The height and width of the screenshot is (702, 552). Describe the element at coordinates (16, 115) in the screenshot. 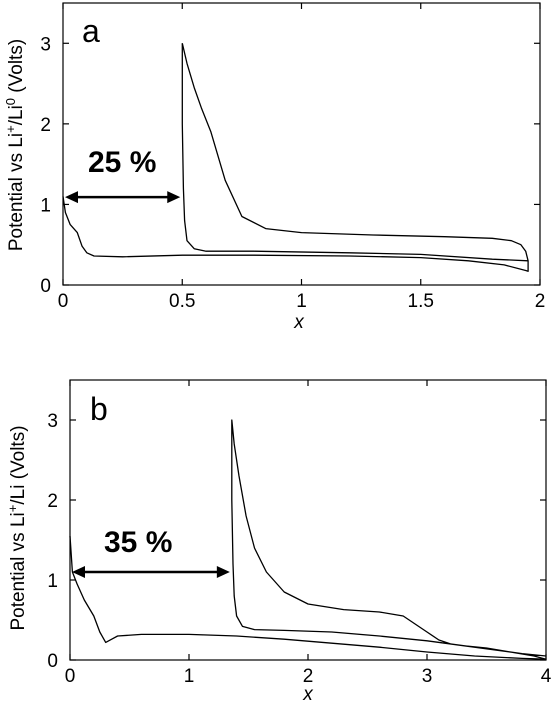

I see `panel-a-y-label-mid: /Li` at that location.